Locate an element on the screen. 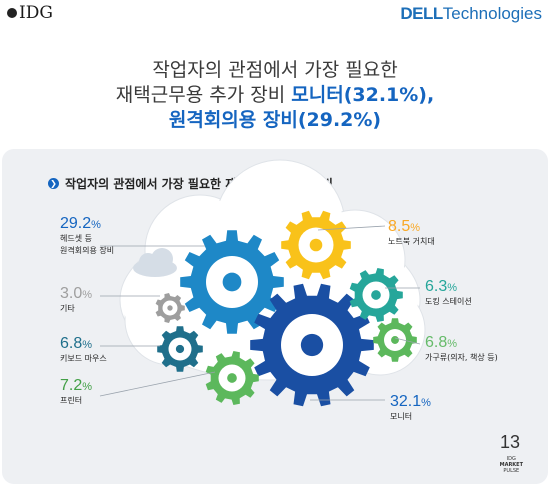 The height and width of the screenshot is (489, 550). item-keyboard-mouse: 6.8% 키보드 마우스 is located at coordinates (83, 350).